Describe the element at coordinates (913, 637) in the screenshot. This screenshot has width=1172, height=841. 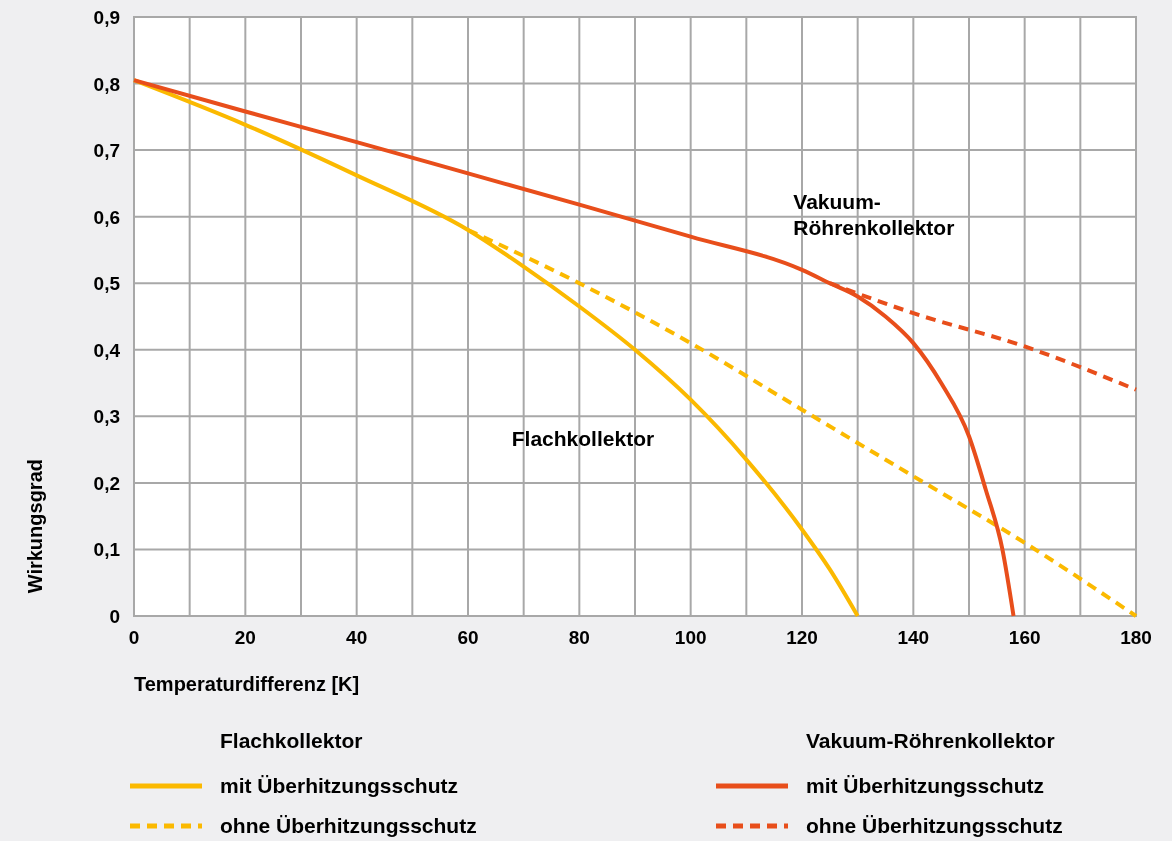
I see `x-tick-label: 140` at that location.